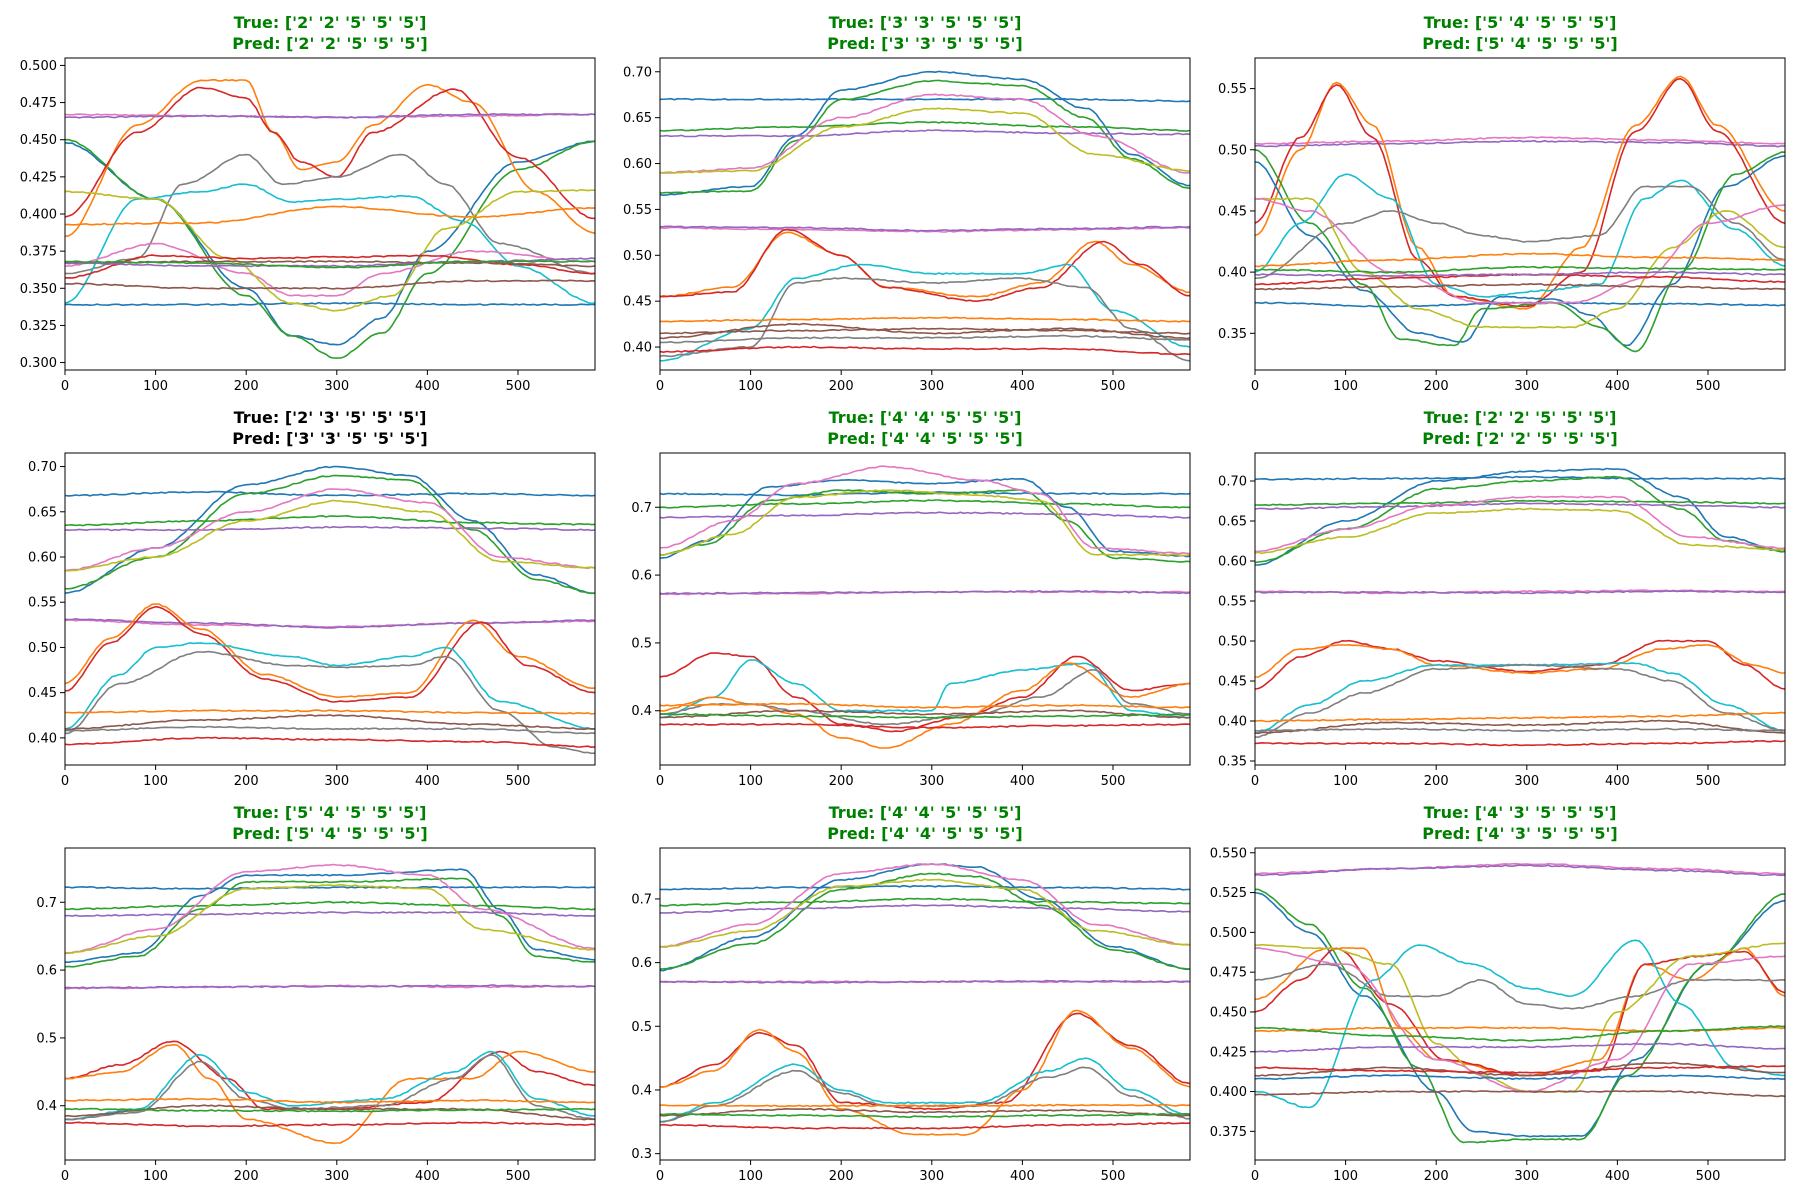  Describe the element at coordinates (38, 215) in the screenshot. I see `y-tick-label: 0.400` at that location.